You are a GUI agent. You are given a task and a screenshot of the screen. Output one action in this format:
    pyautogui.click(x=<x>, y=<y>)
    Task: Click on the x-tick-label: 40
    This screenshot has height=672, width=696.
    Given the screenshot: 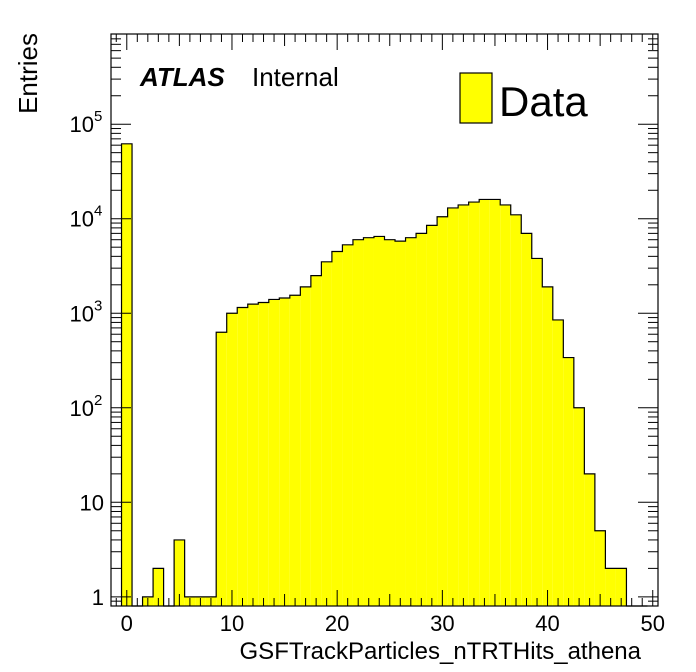 What is the action you would take?
    pyautogui.click(x=547, y=623)
    